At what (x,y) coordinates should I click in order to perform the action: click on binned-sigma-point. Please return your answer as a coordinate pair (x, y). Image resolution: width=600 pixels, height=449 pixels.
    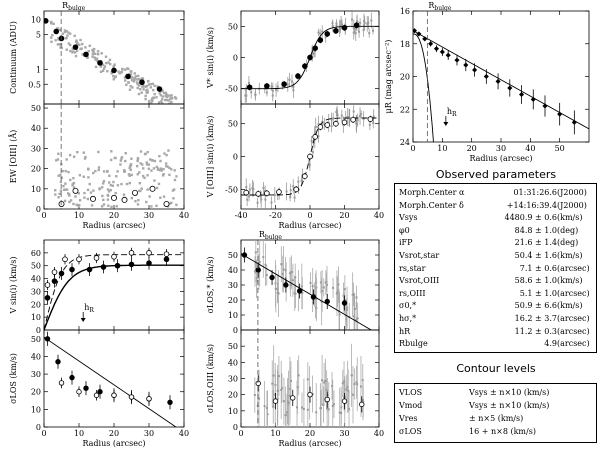
    Looking at the image, I should click on (286, 285).